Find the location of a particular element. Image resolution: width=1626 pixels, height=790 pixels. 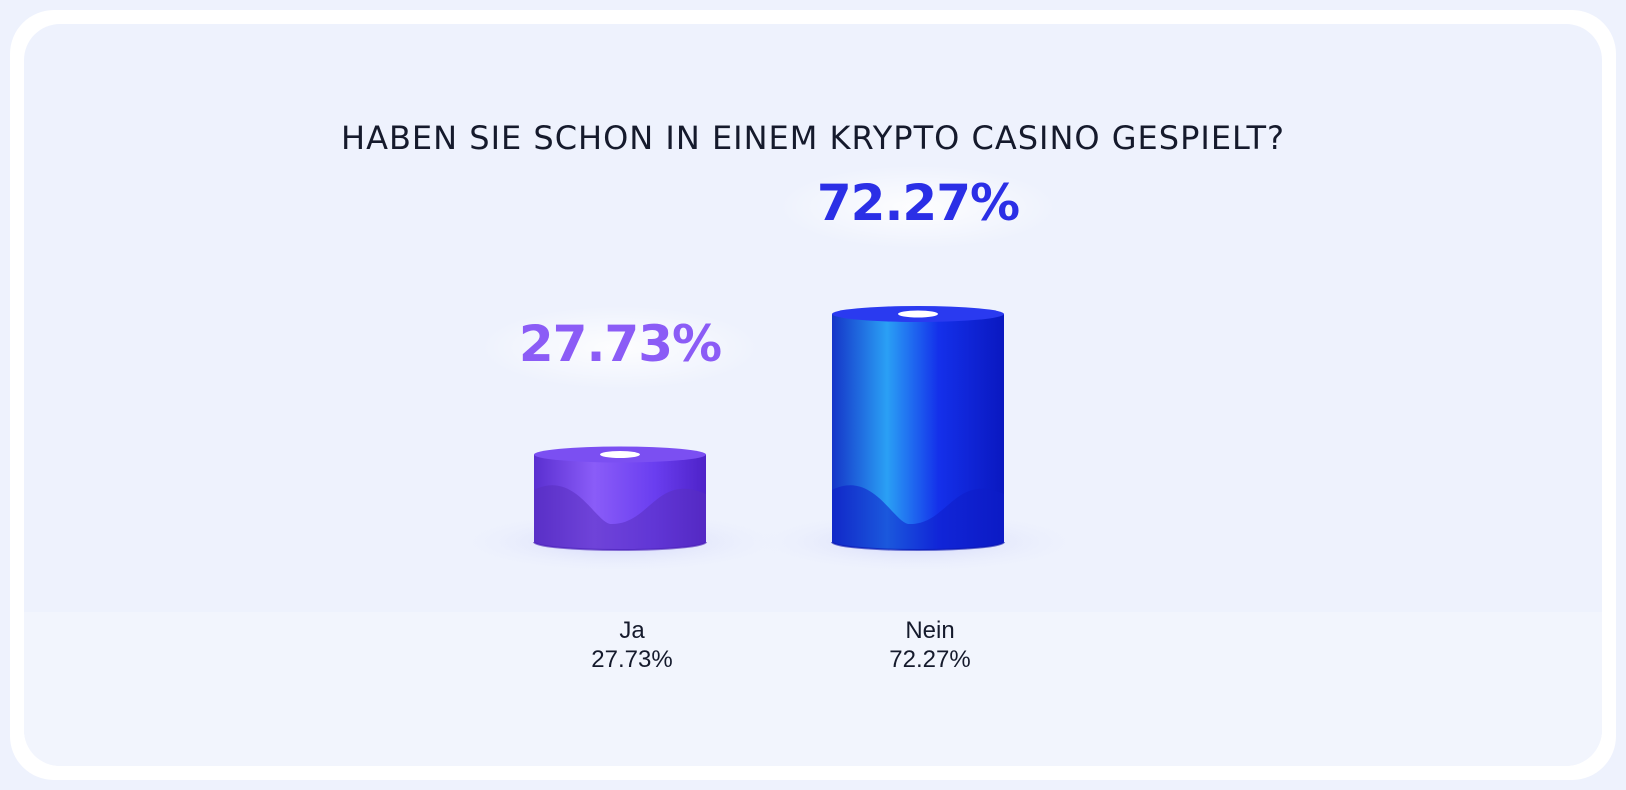

bar-nein is located at coordinates (918, 440).